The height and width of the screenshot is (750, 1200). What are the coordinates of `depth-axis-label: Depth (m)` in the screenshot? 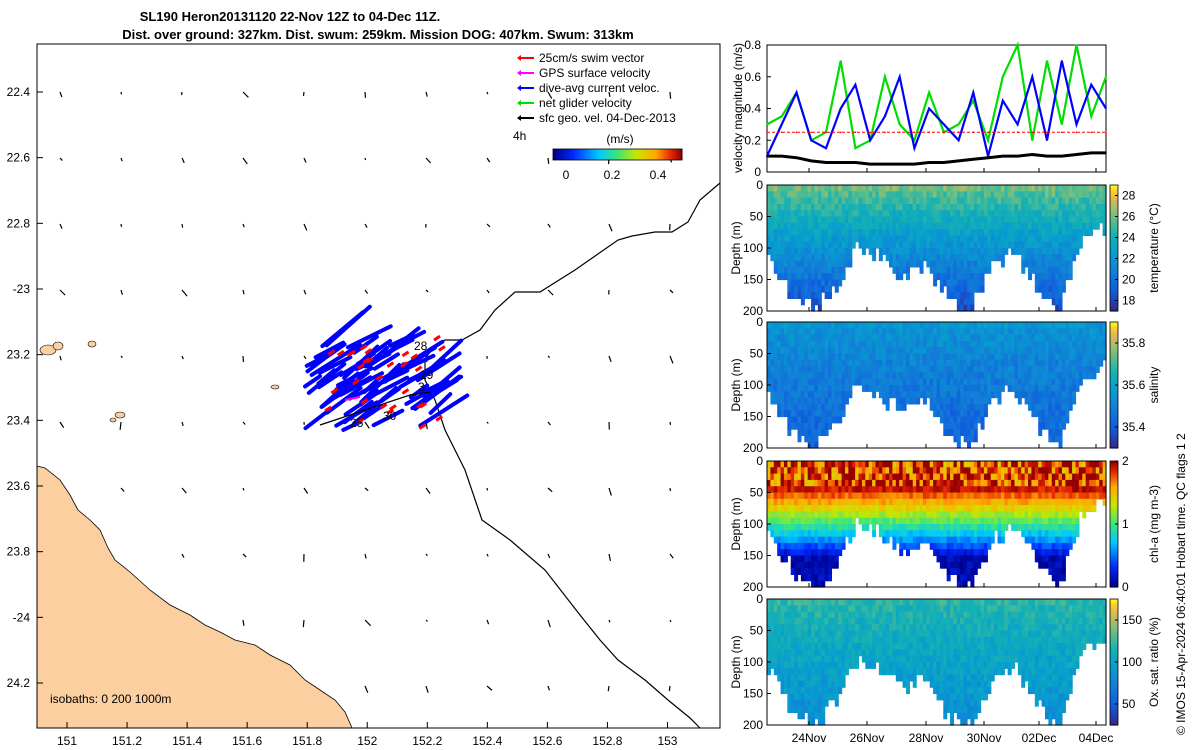 It's located at (736, 247).